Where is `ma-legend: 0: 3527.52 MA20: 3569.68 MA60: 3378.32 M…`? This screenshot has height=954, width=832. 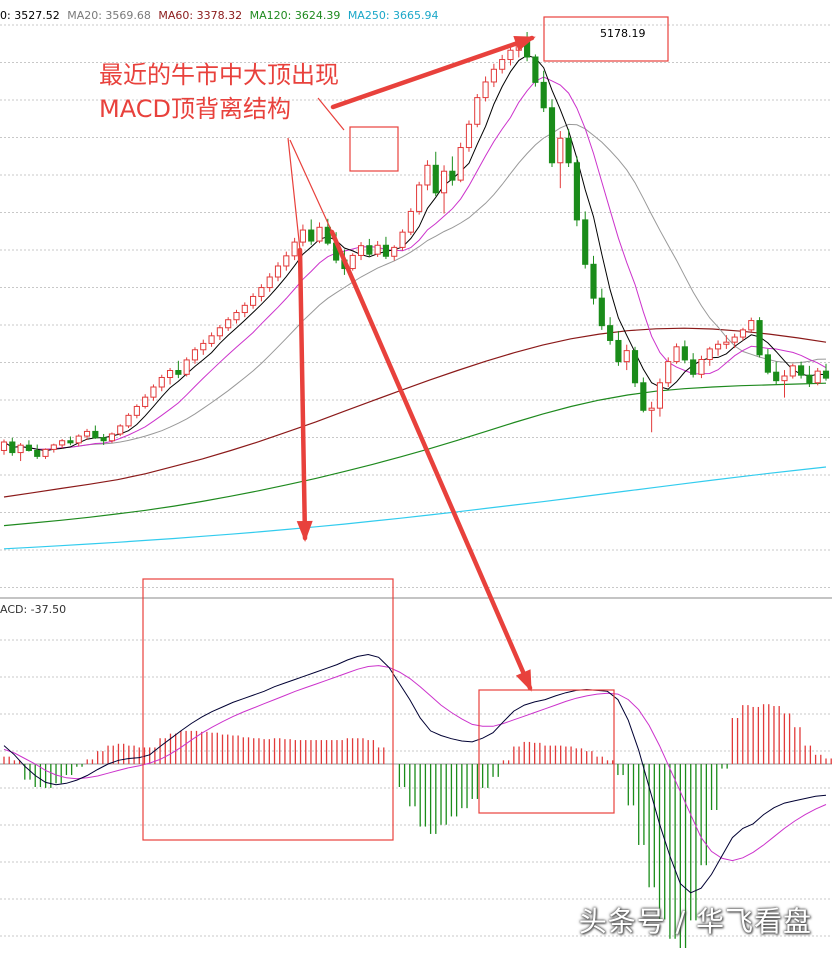
ma-legend: 0: 3527.52 MA20: 3569.68 MA60: 3378.32 M… is located at coordinates (221, 15).